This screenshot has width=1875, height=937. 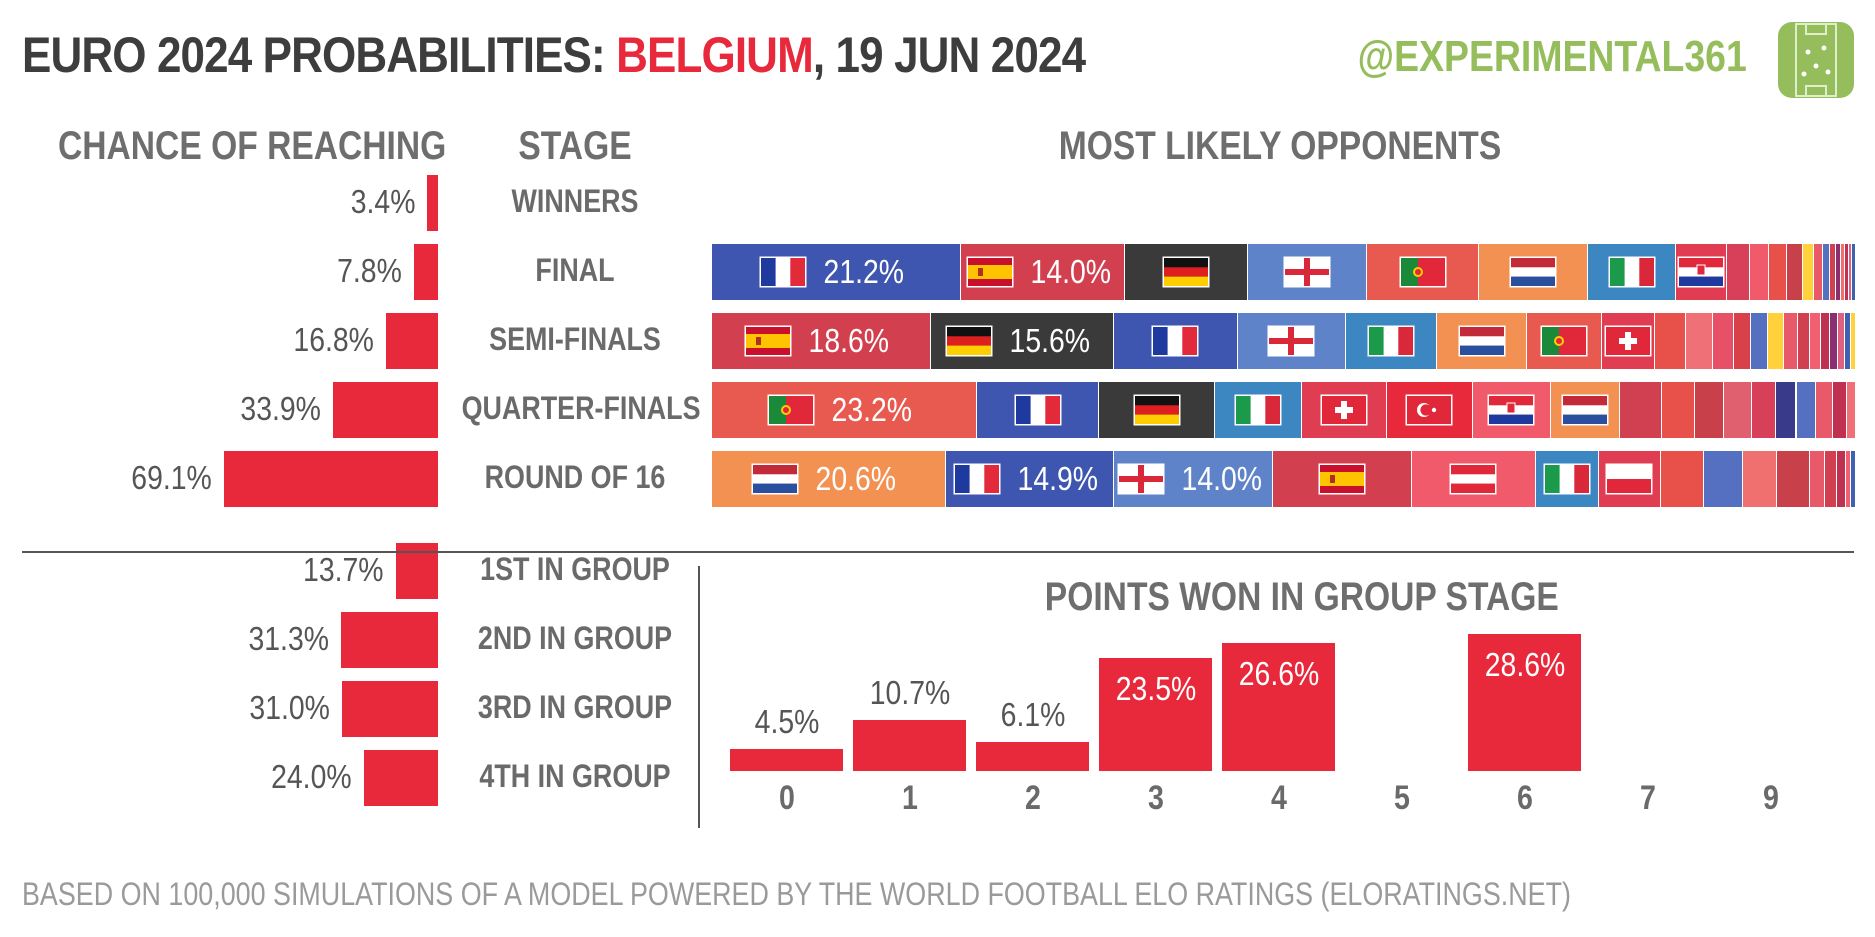 I want to click on stage-label: FINAL, so click(x=575, y=270).